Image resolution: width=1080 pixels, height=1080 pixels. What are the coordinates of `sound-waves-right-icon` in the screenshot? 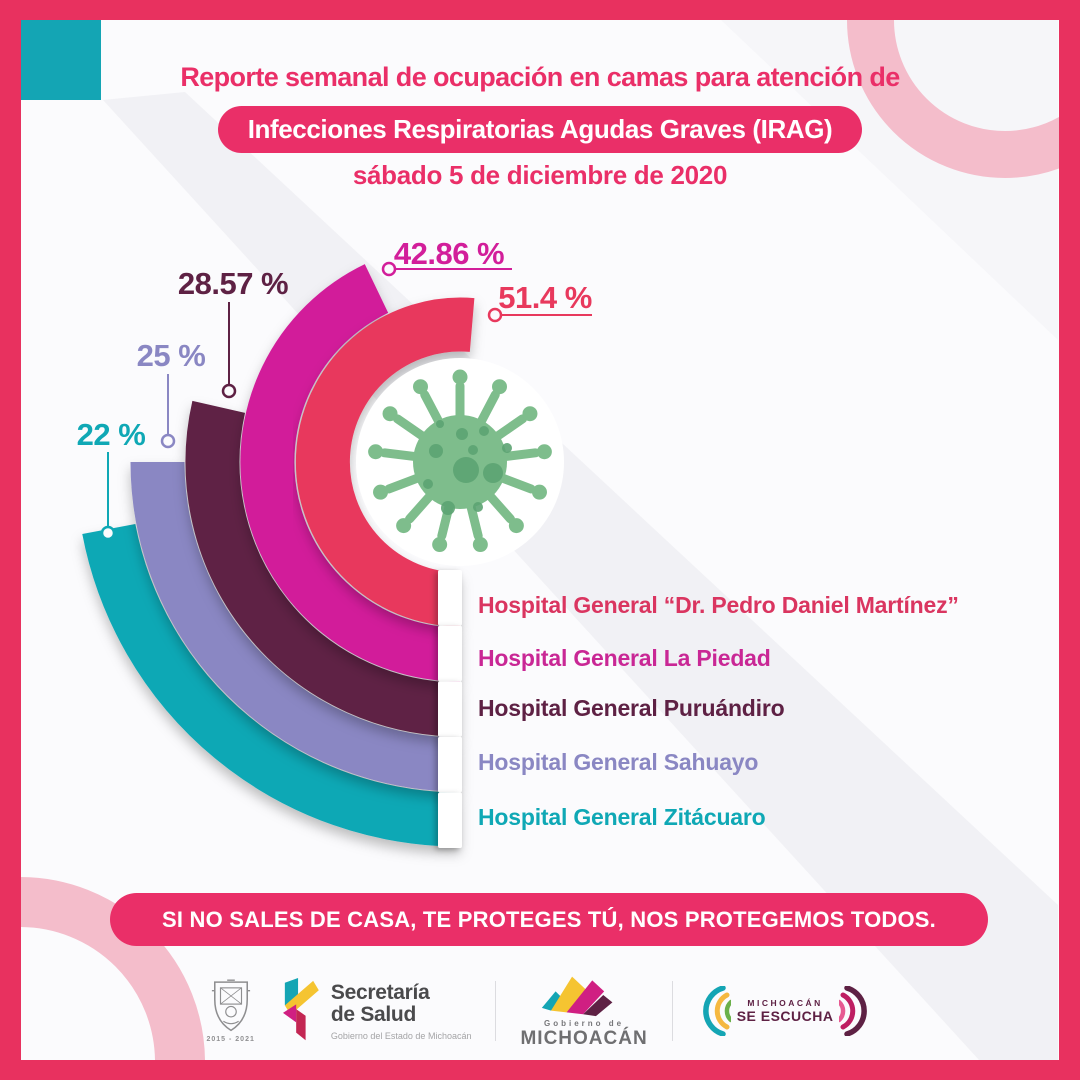 It's located at (853, 1011).